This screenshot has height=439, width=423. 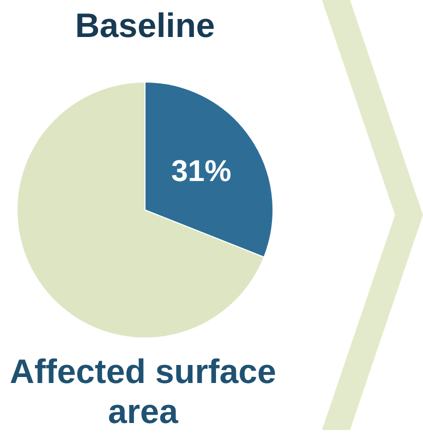 What do you see at coordinates (201, 171) in the screenshot?
I see `data-label: 31%` at bounding box center [201, 171].